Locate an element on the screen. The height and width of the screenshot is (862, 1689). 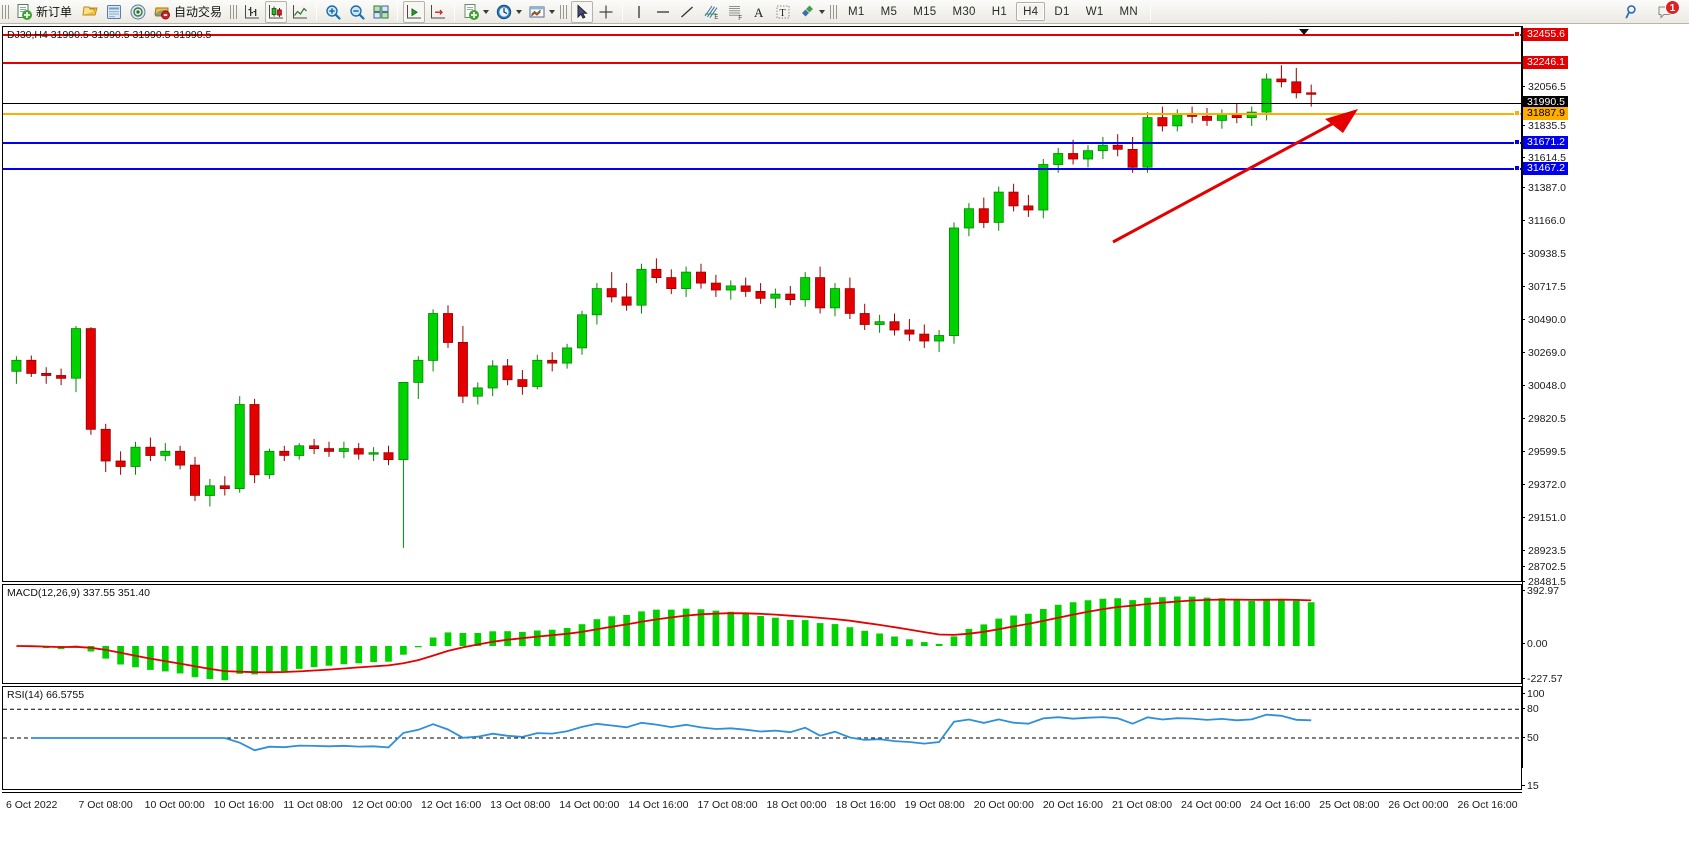
search-button is located at coordinates (1633, 12).